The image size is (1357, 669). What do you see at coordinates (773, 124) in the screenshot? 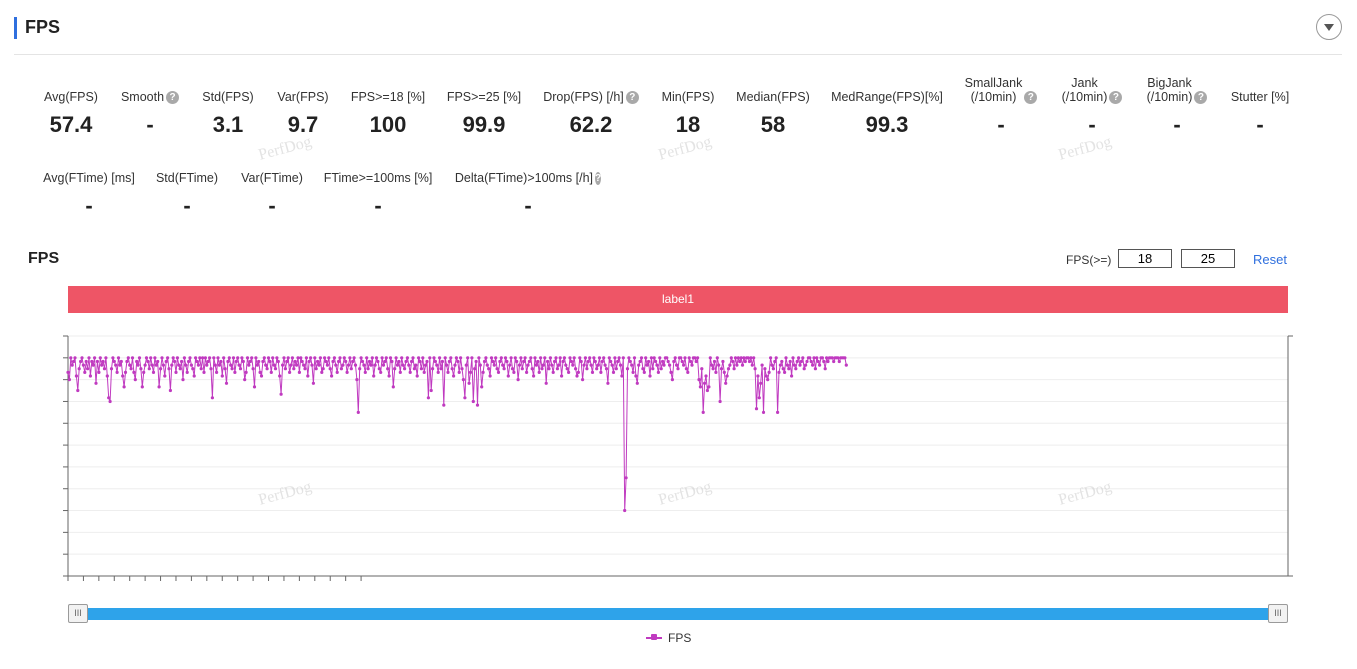
I see `stat-value: 58` at bounding box center [773, 124].